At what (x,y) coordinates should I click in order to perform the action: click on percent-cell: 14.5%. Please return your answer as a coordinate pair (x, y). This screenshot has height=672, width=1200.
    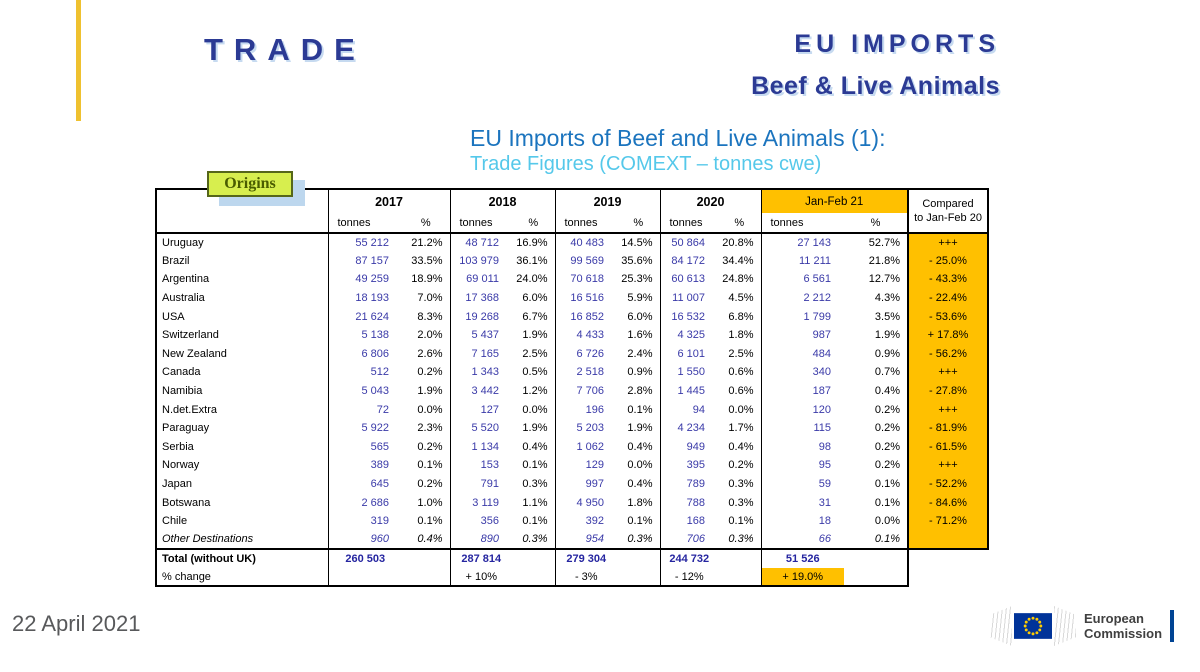
    Looking at the image, I should click on (637, 242).